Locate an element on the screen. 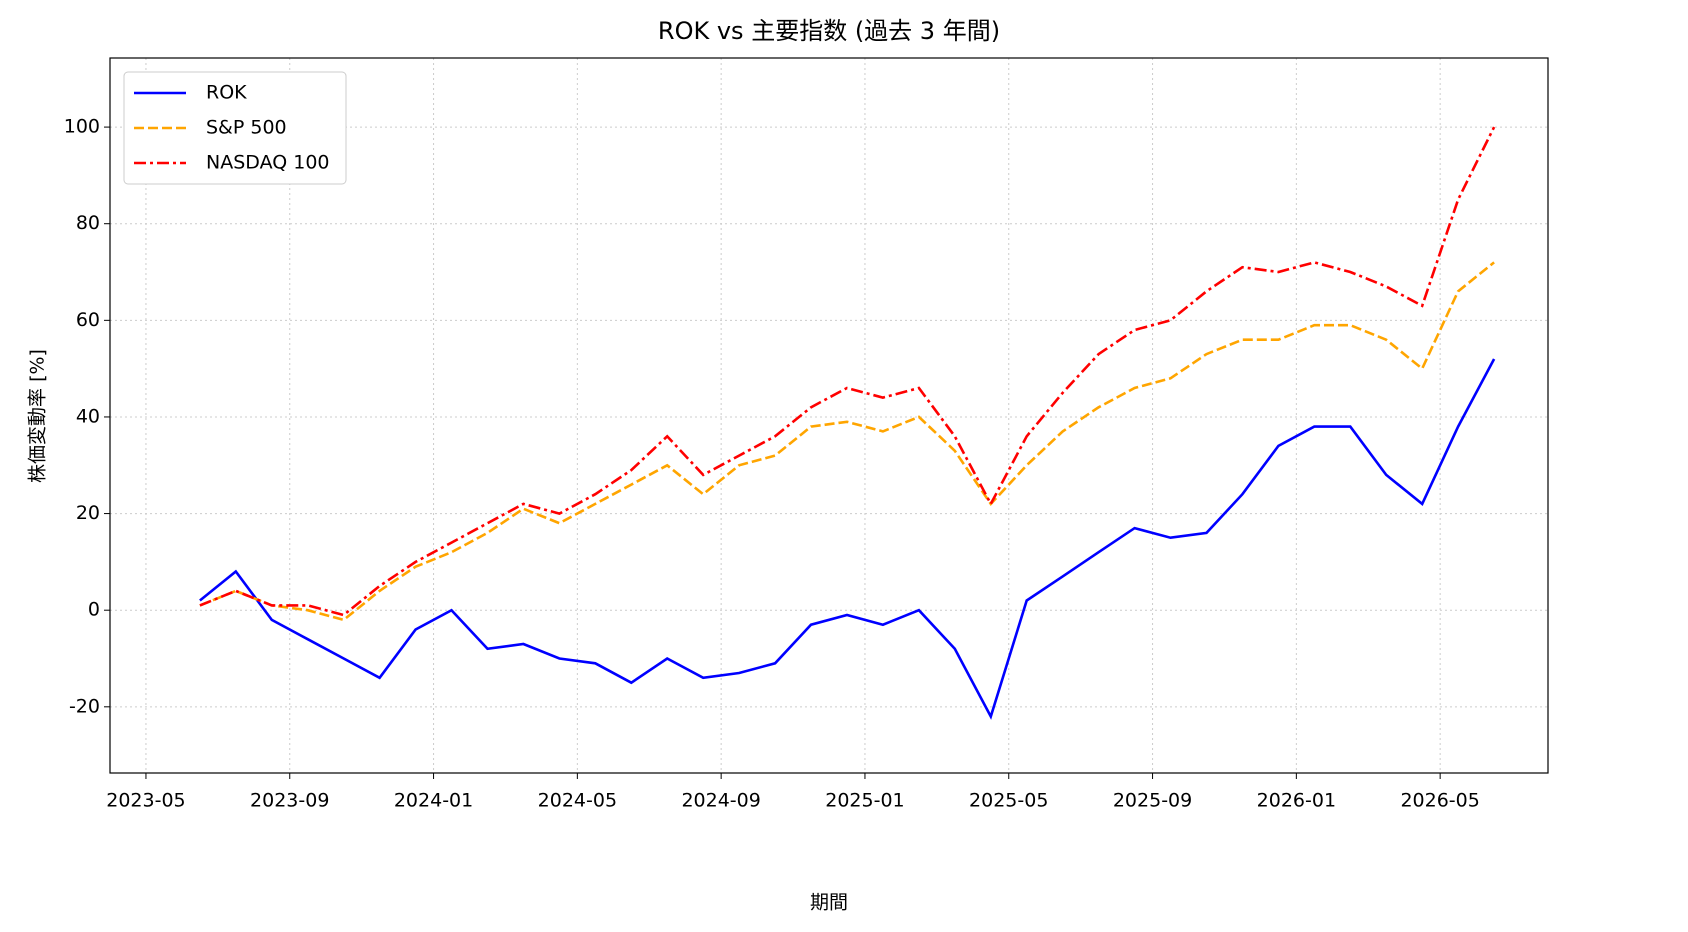 This screenshot has width=1688, height=932. legend: ROK S&P 500 NASDAQ 100 is located at coordinates (235, 128).